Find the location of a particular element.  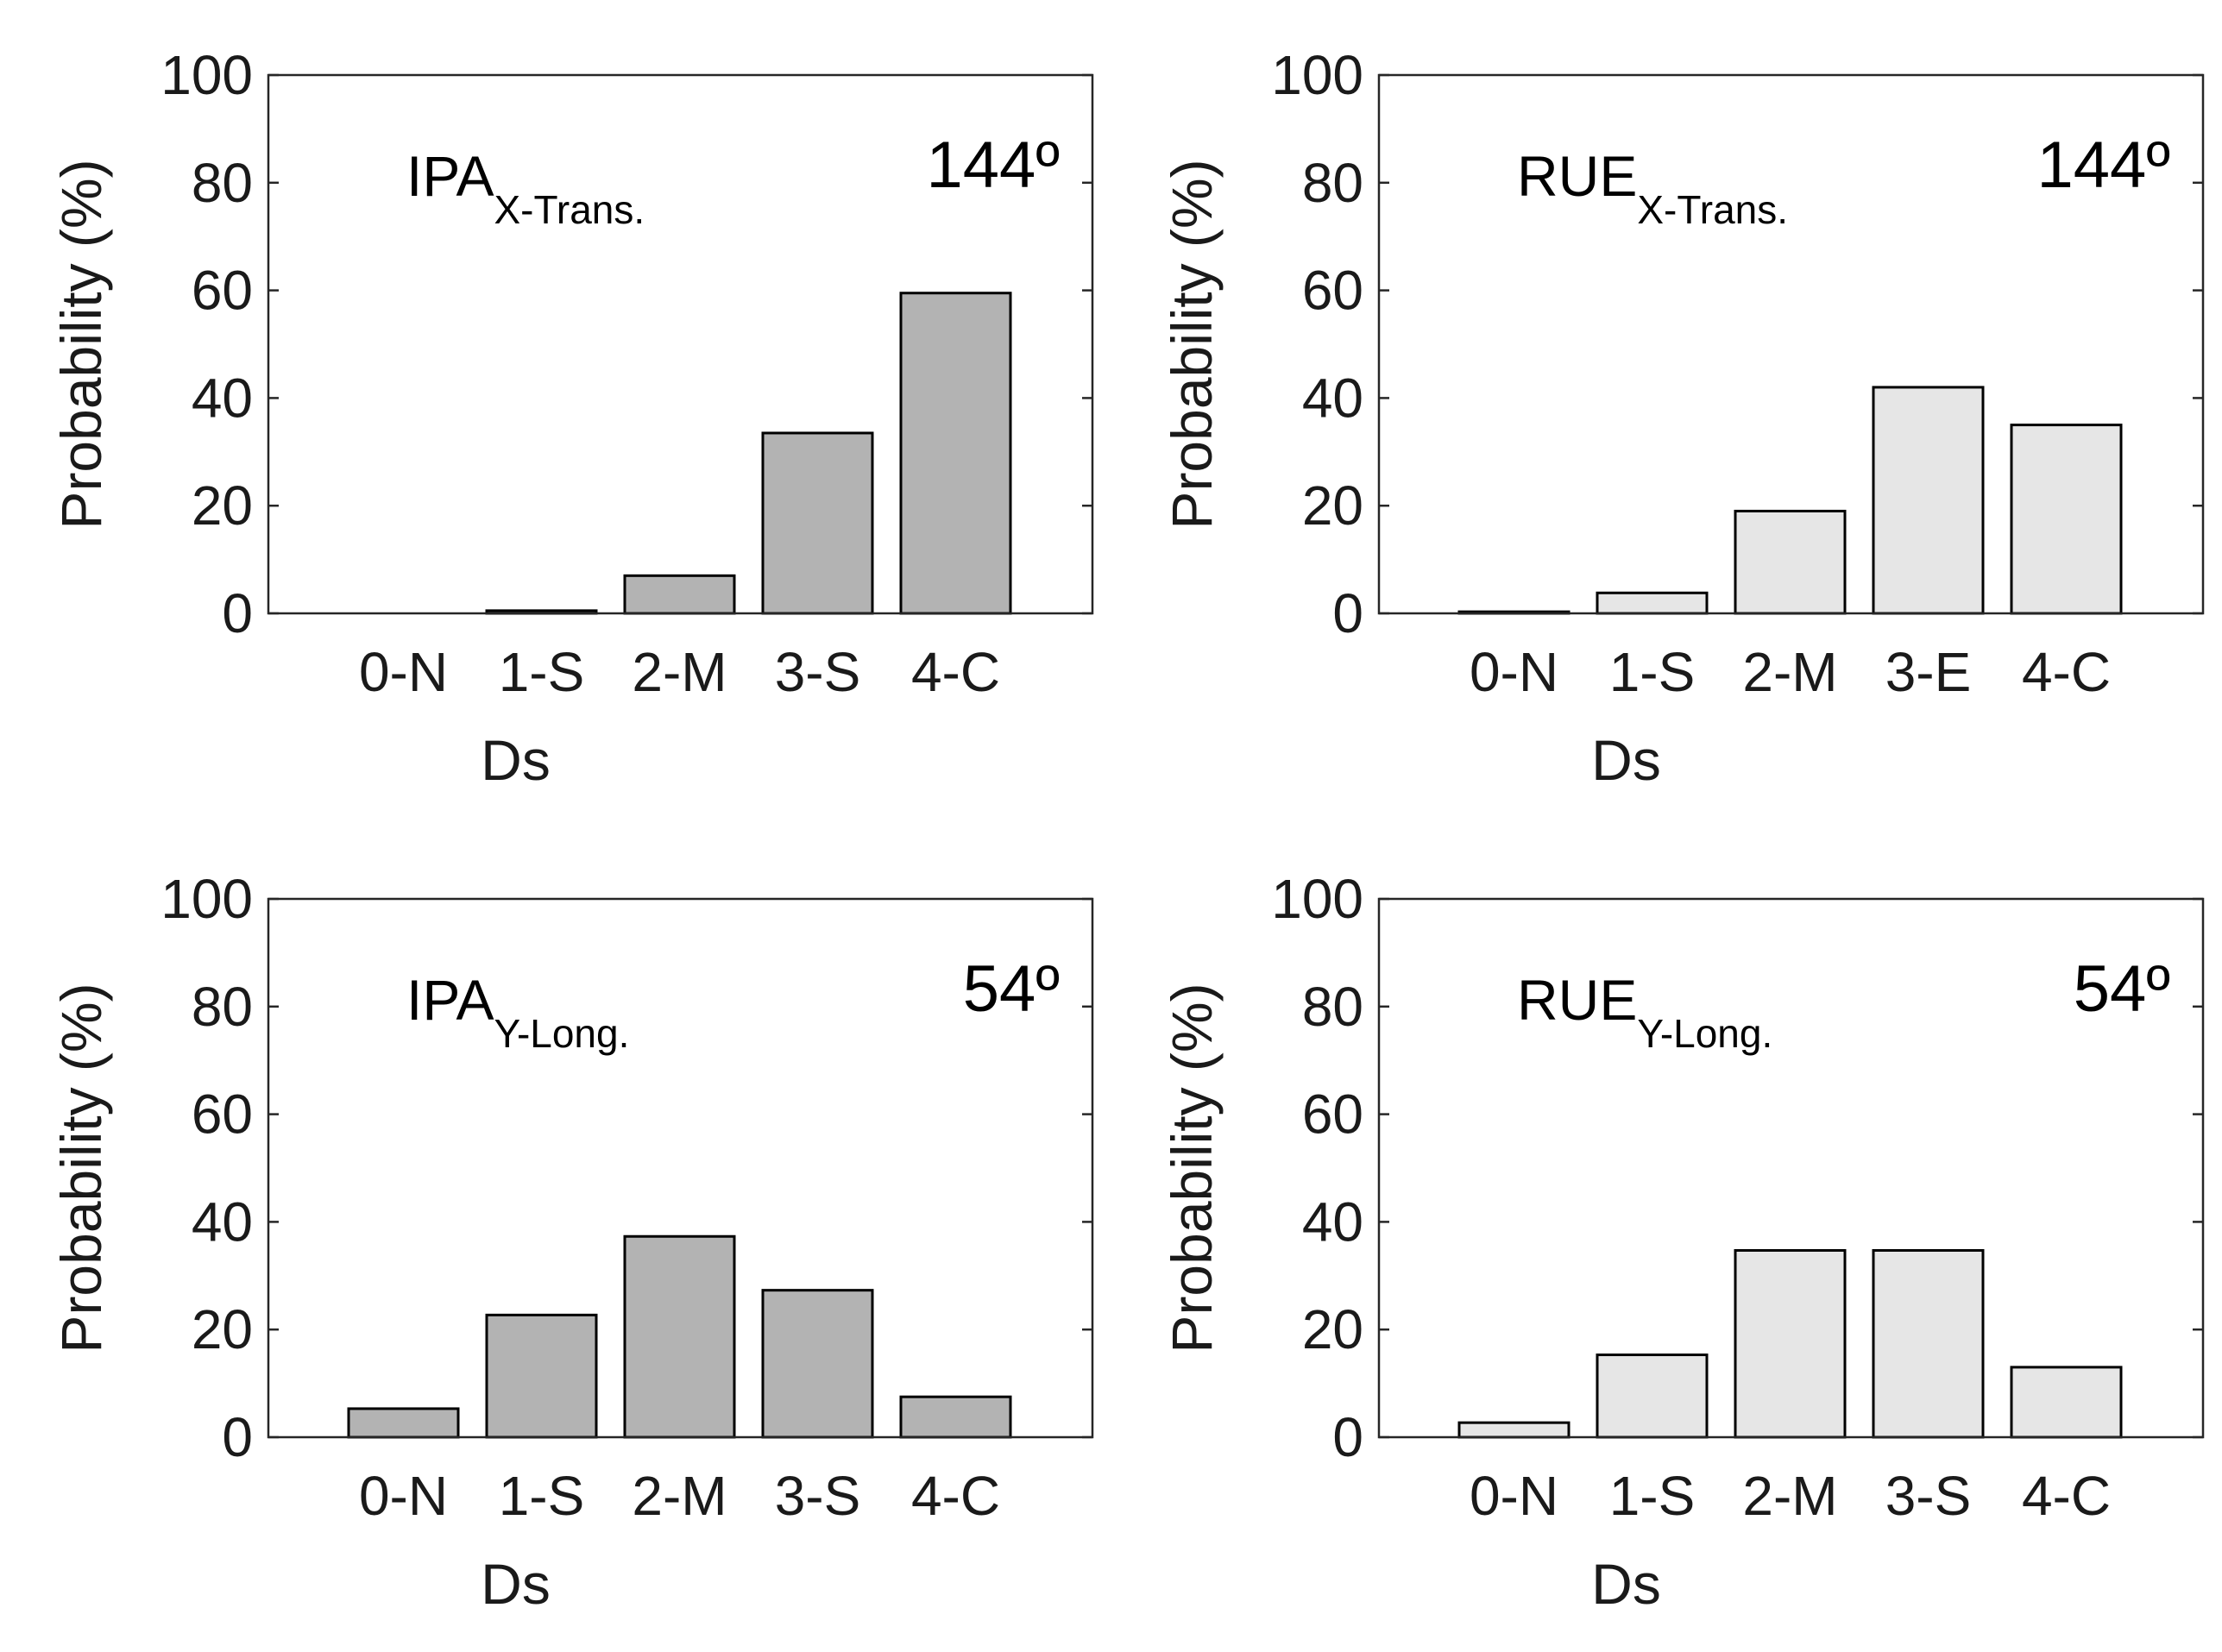

bar-3-E is located at coordinates (1928, 501).